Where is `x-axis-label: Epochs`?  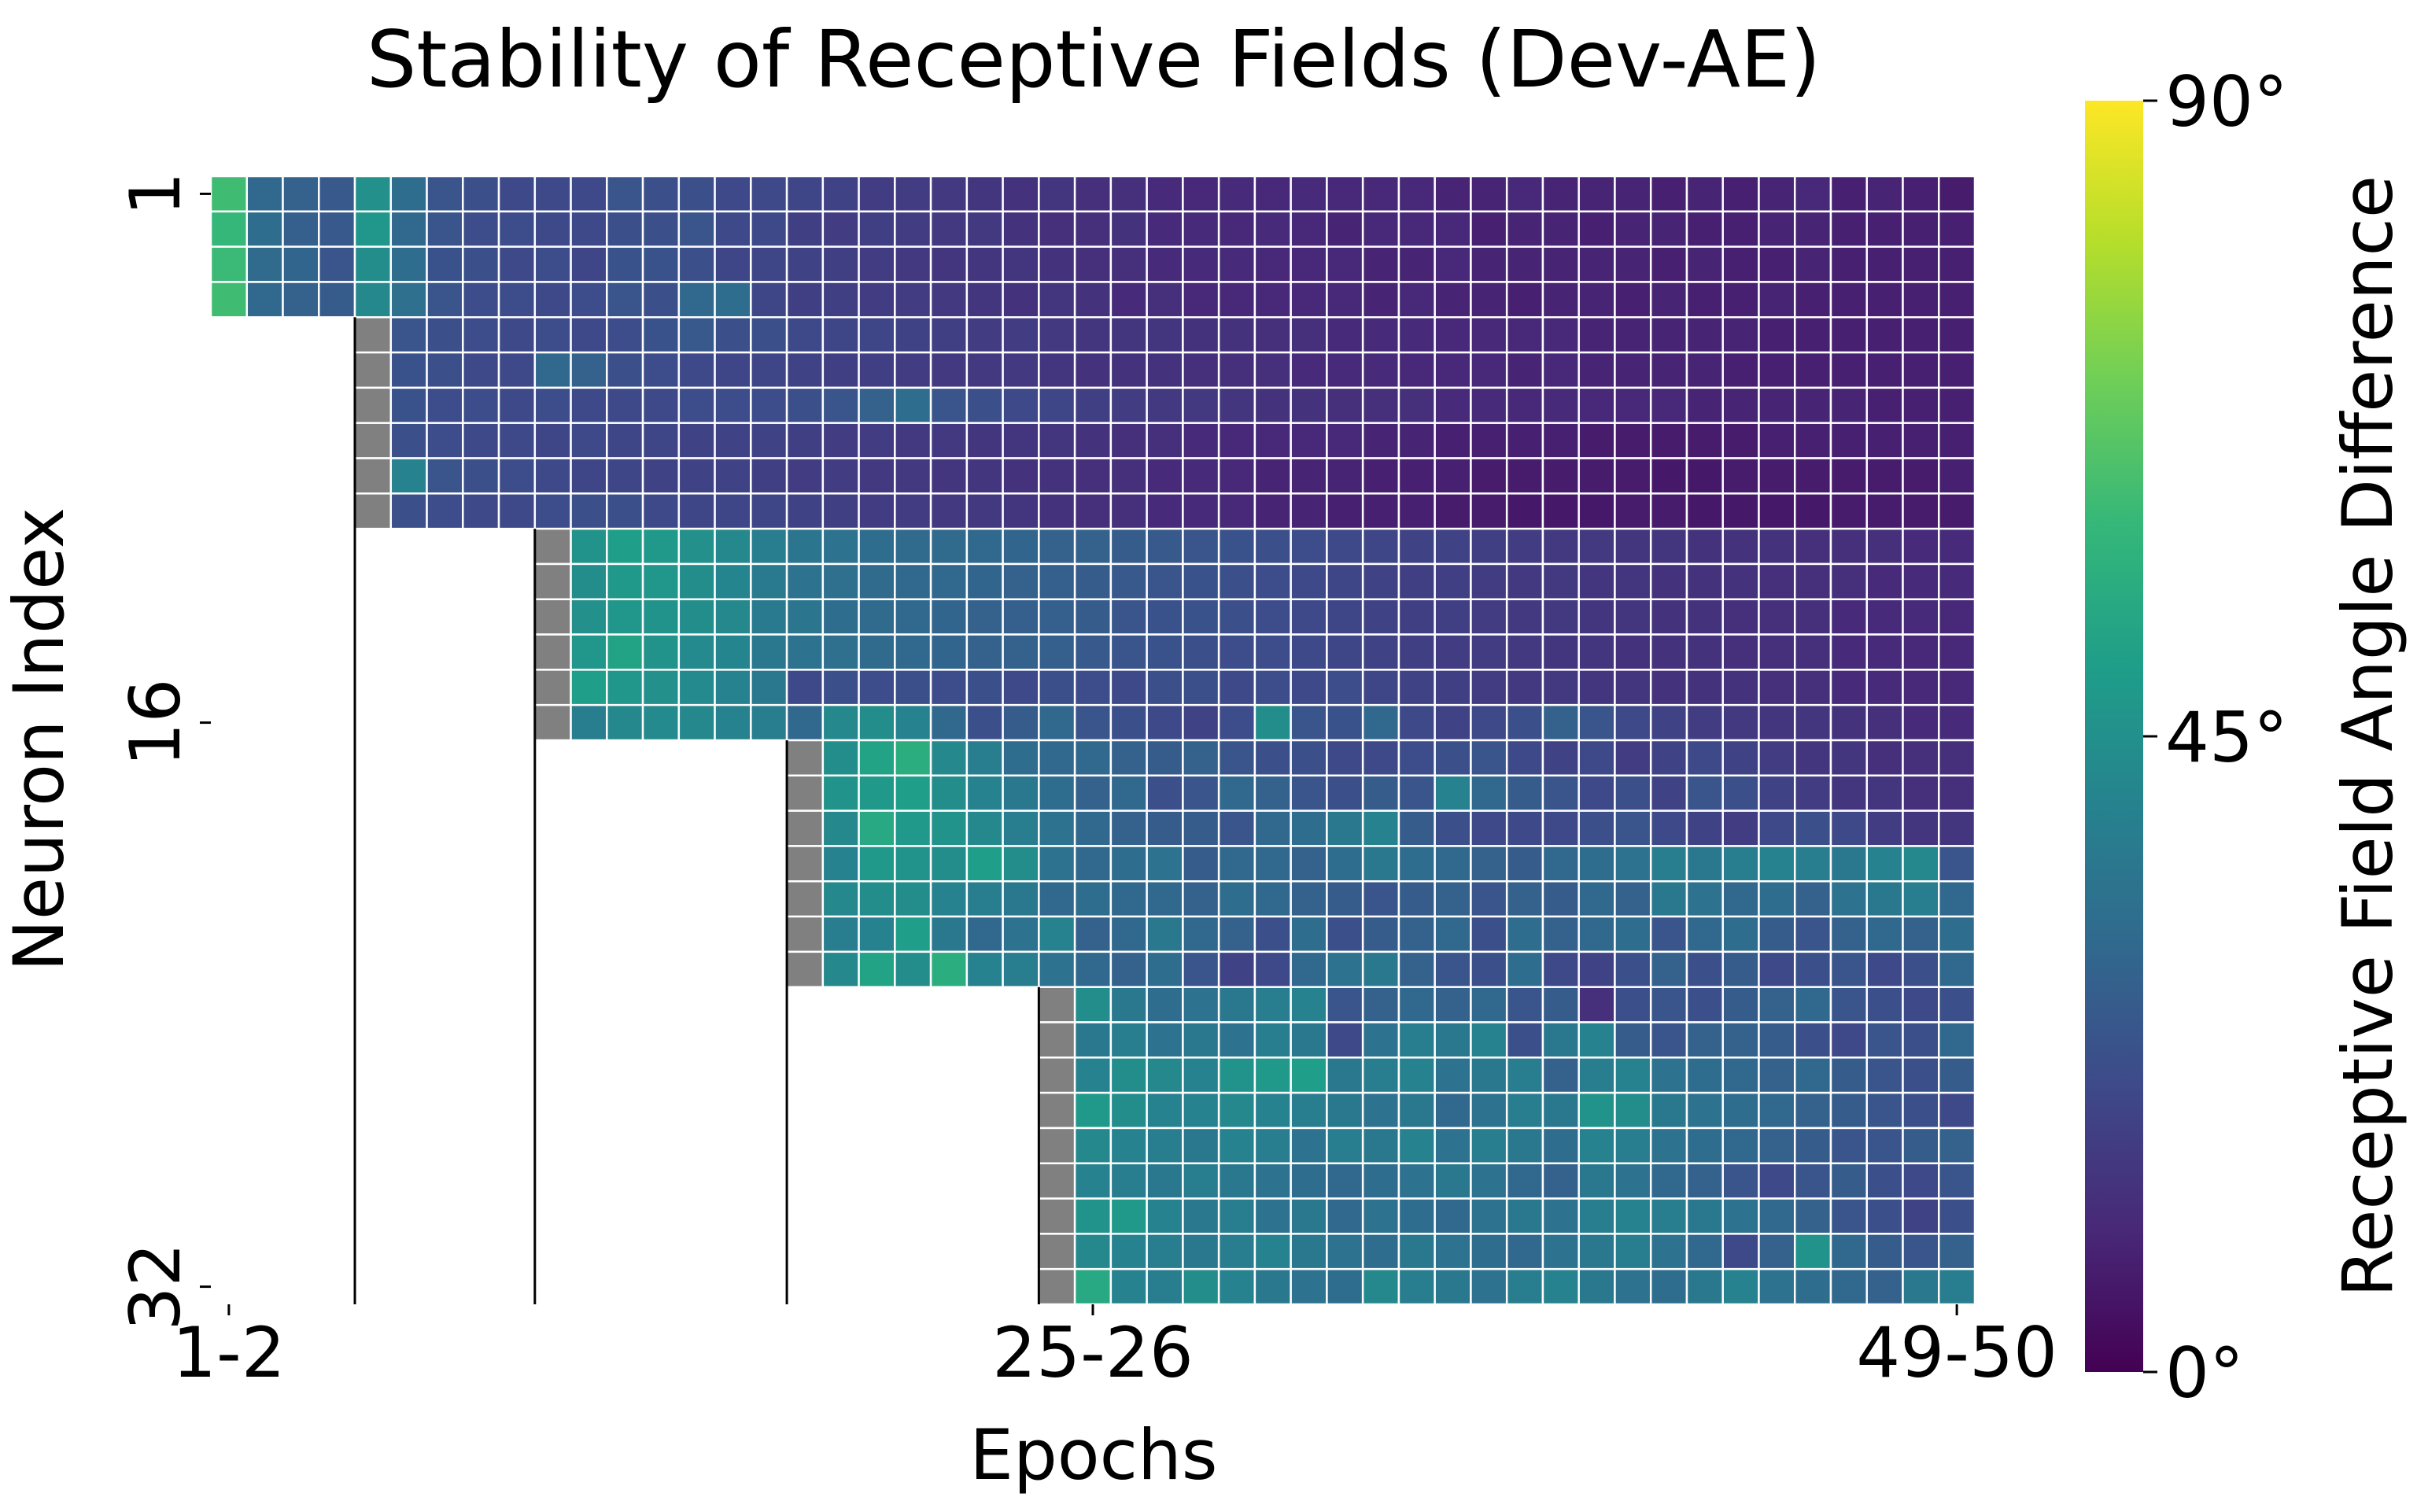
x-axis-label: Epochs is located at coordinates (1093, 1454).